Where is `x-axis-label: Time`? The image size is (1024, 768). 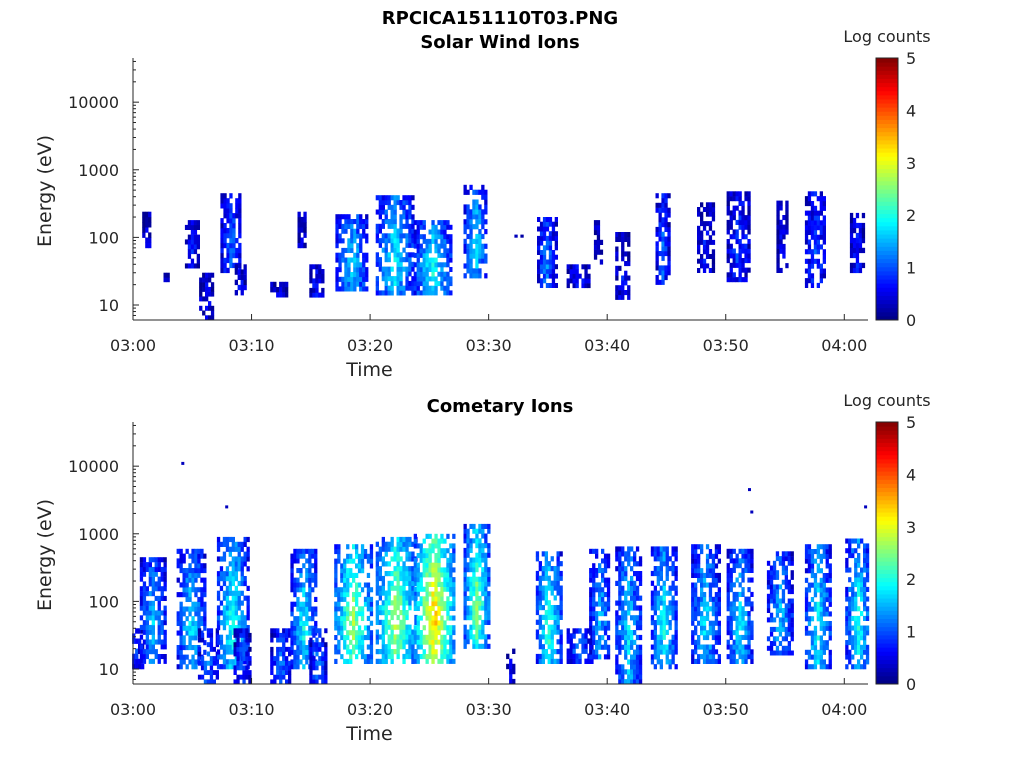 x-axis-label: Time is located at coordinates (369, 370).